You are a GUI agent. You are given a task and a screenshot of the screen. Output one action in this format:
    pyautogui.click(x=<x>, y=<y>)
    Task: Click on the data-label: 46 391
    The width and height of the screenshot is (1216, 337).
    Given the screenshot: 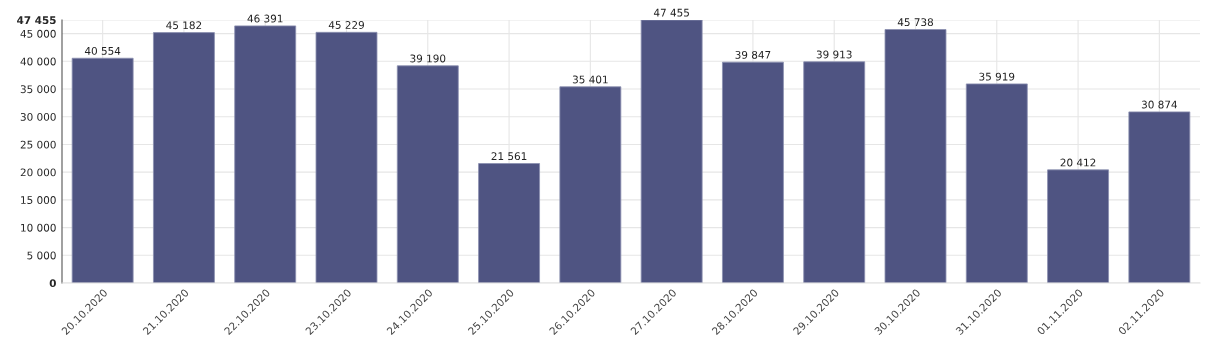 What is the action you would take?
    pyautogui.click(x=265, y=18)
    